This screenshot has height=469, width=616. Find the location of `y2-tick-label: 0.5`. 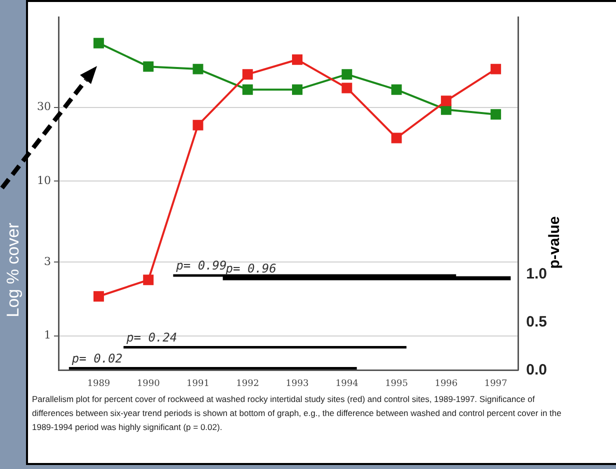

y2-tick-label: 0.5 is located at coordinates (537, 321).